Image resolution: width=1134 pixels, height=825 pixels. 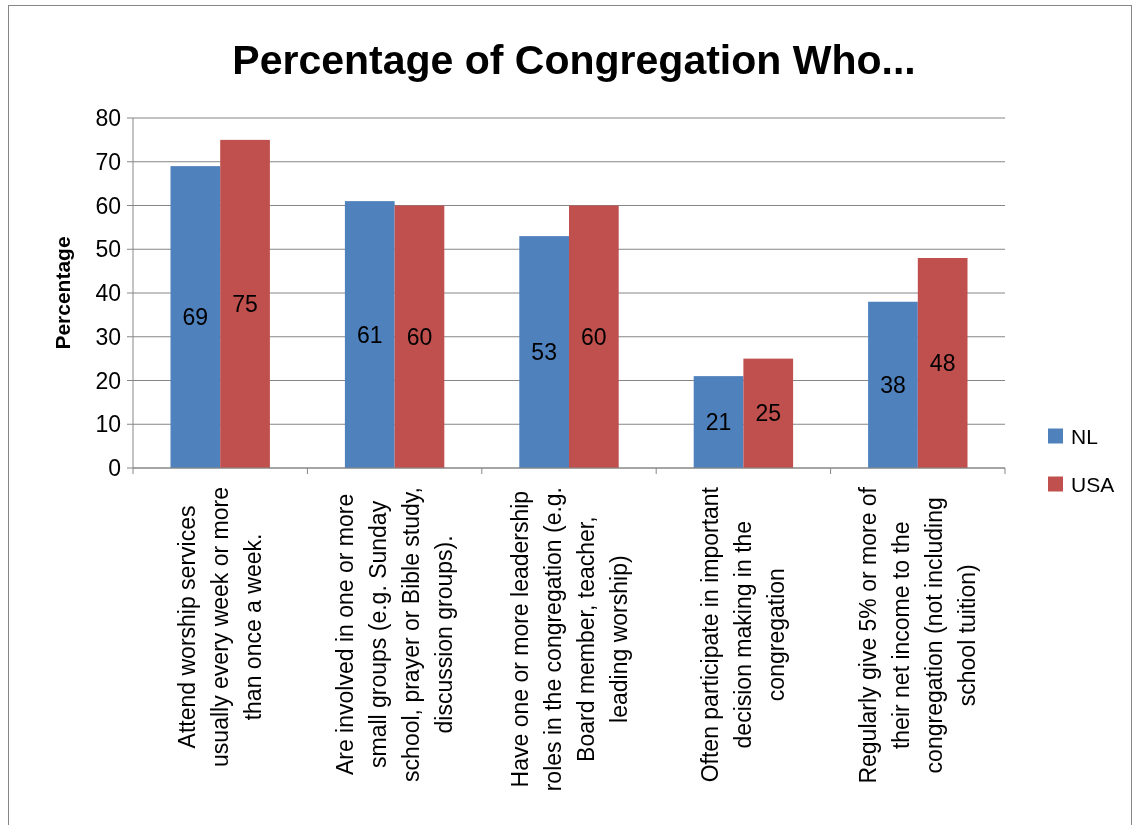 I want to click on data-label: 69, so click(x=195, y=317).